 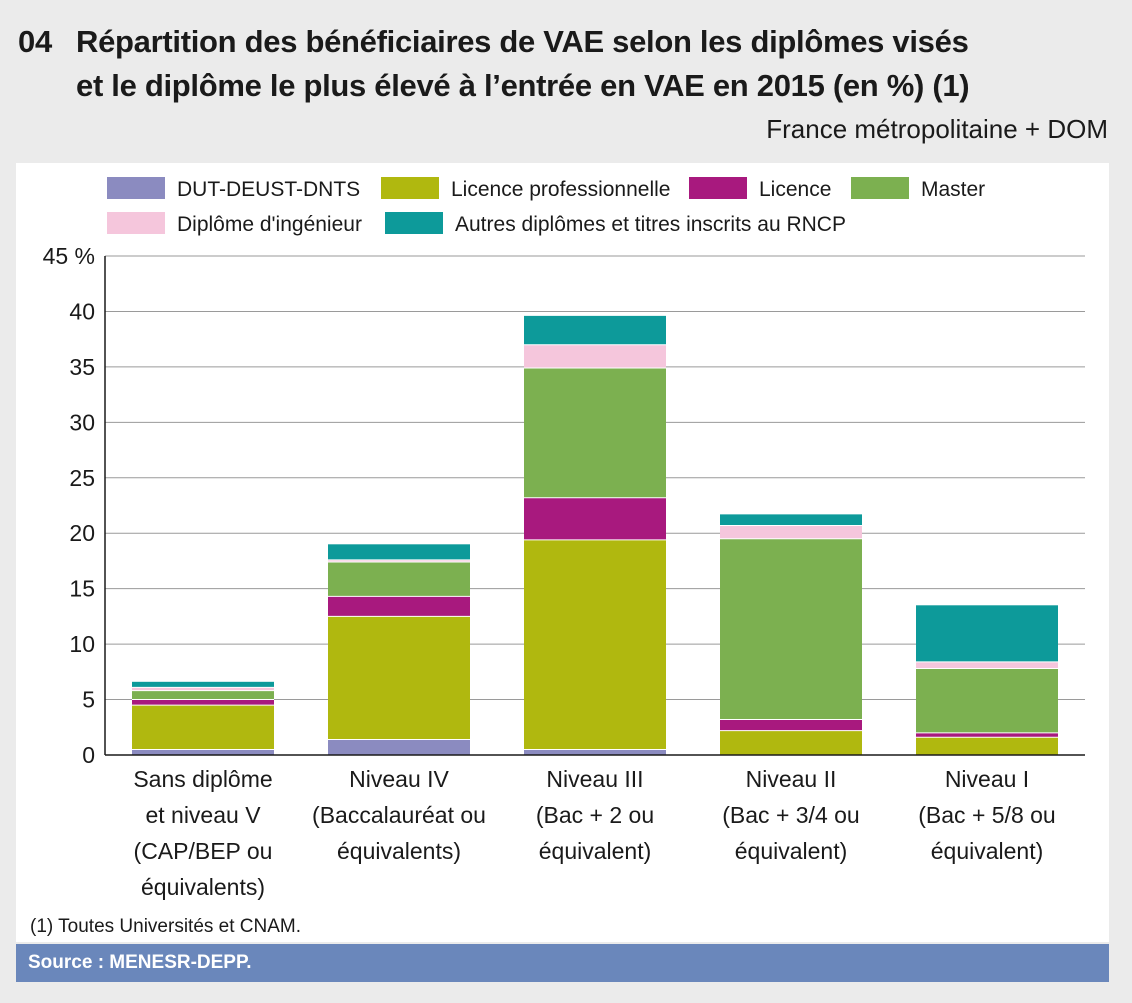 What do you see at coordinates (203, 851) in the screenshot?
I see `x-tick-label: (CAP/BEP ou` at bounding box center [203, 851].